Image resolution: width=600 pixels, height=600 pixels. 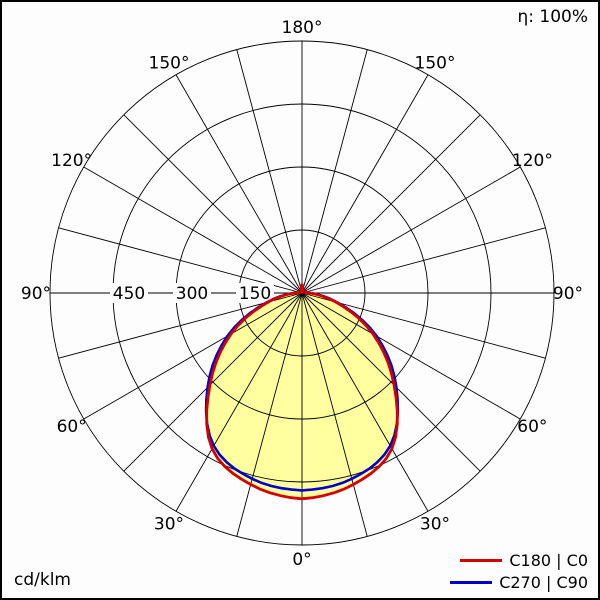 I want to click on angle-label: 0°, so click(x=301, y=560).